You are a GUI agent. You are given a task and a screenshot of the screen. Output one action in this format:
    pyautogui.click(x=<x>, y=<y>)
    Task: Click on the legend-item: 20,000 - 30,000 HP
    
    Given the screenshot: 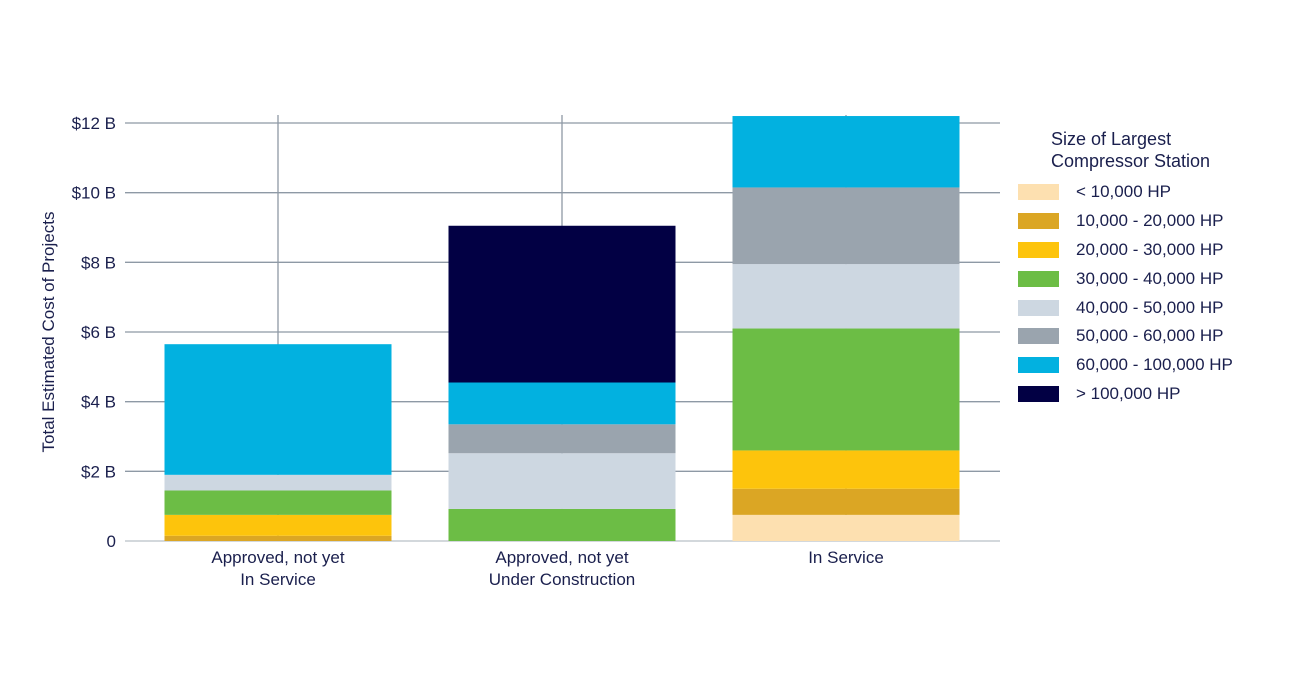 What is the action you would take?
    pyautogui.click(x=1153, y=250)
    